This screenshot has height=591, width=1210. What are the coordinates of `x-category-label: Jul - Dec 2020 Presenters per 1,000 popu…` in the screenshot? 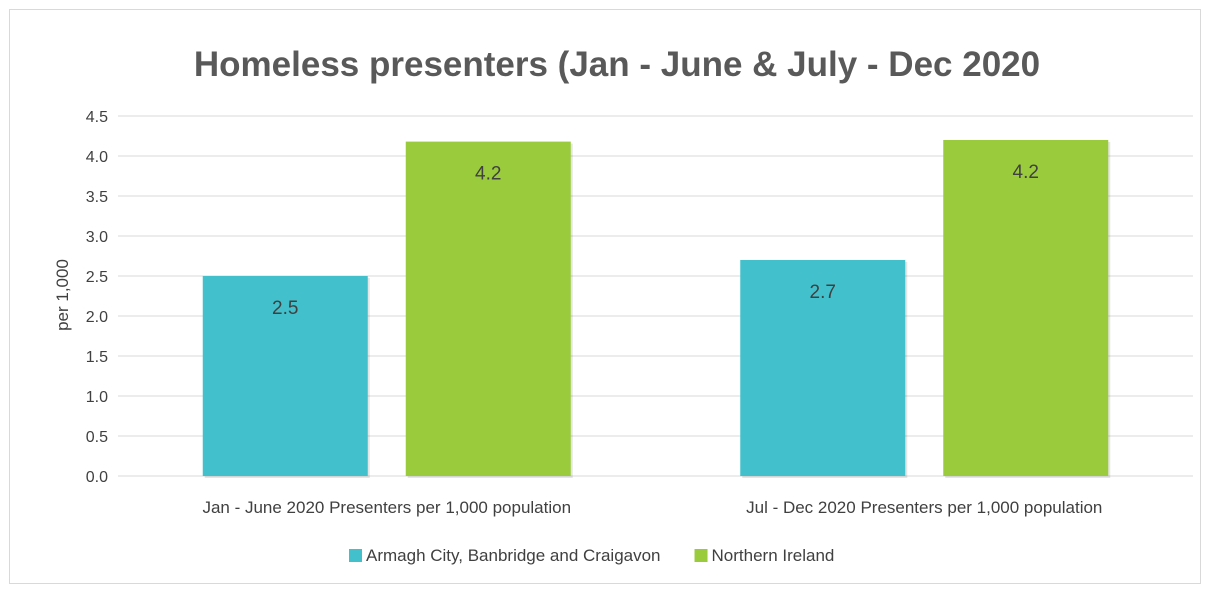 It's located at (924, 507).